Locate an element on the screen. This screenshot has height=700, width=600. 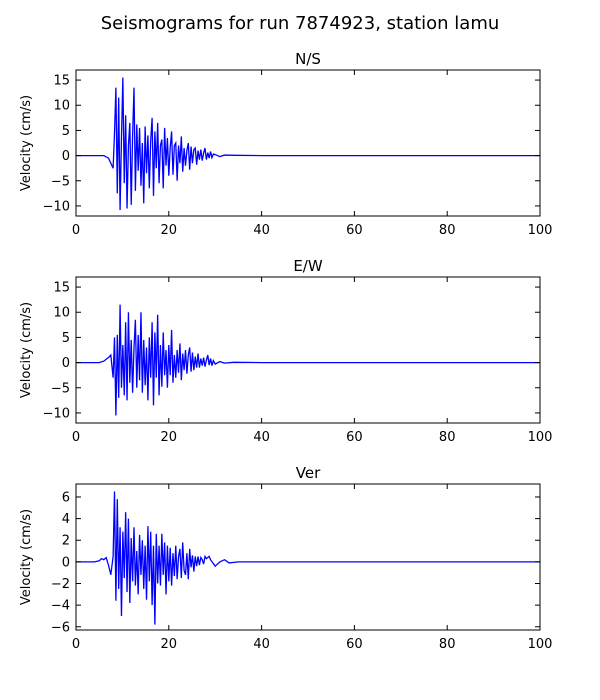
y-tick-label: 4 is located at coordinates (66, 519).